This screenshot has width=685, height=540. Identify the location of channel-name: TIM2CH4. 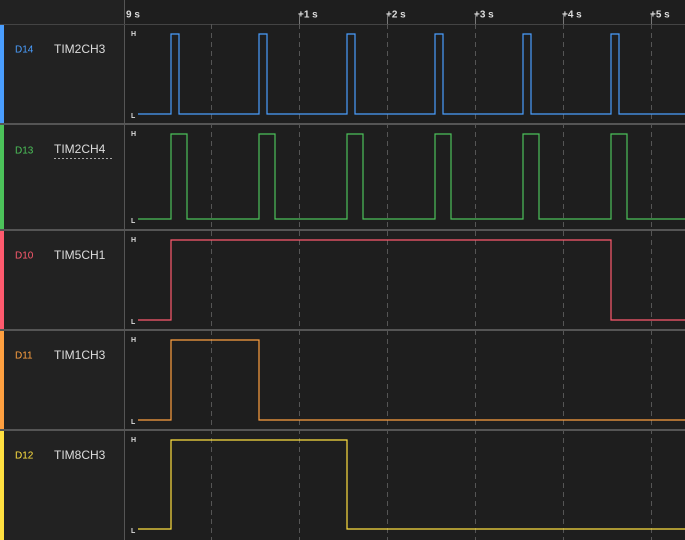
(80, 149).